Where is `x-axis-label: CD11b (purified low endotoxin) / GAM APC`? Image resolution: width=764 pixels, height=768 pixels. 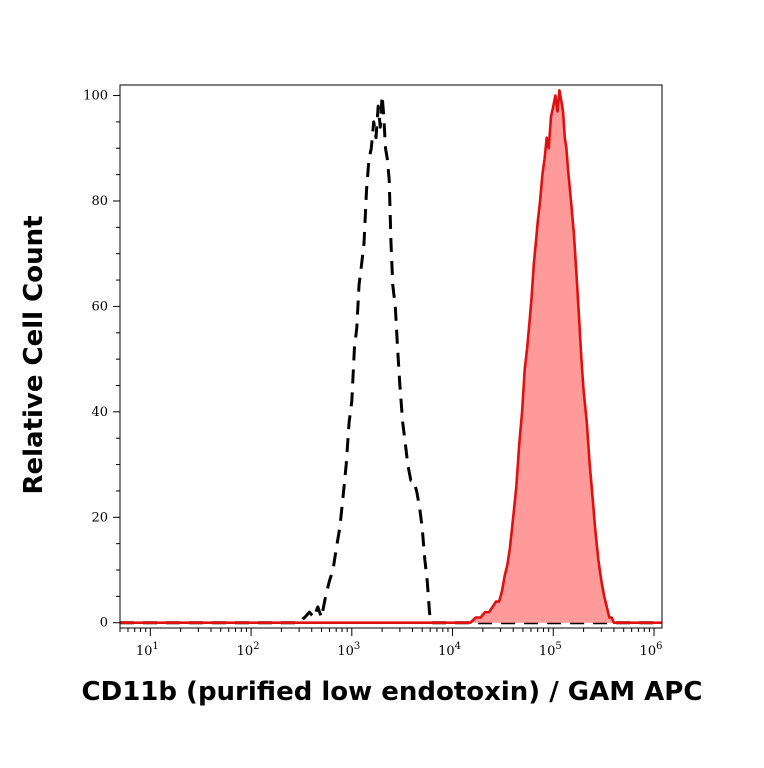
x-axis-label: CD11b (purified low endotoxin) / GAM APC is located at coordinates (392, 692).